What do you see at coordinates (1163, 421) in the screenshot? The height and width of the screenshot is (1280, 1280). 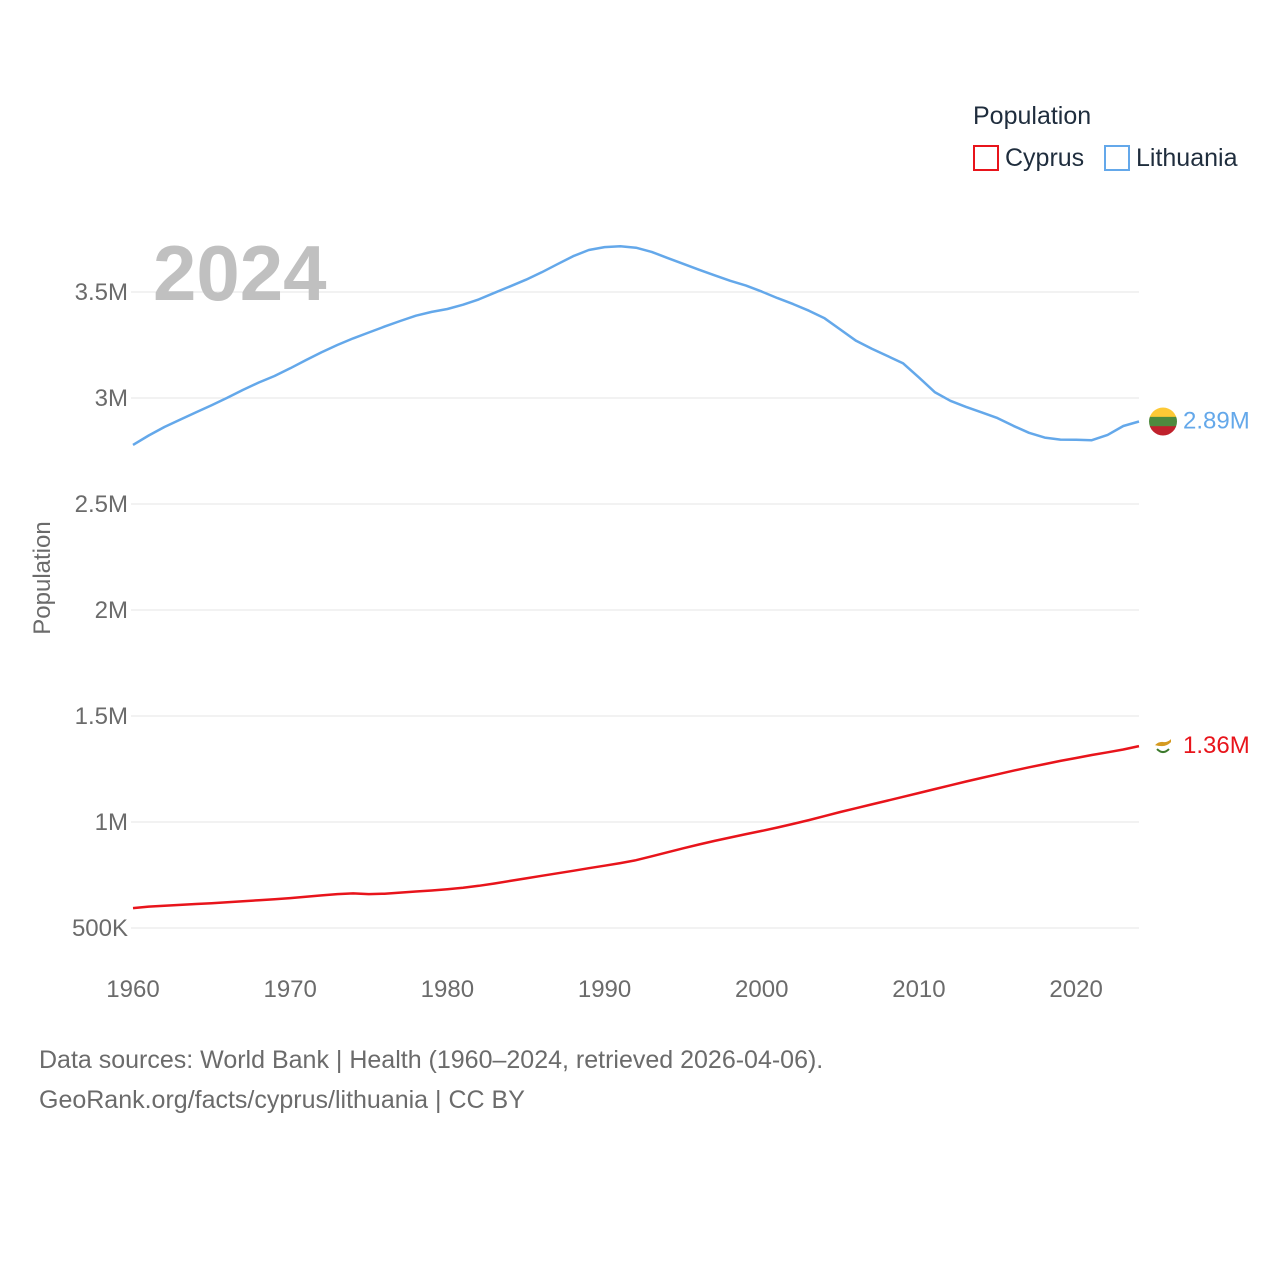 I see `lithuania-flag-icon` at bounding box center [1163, 421].